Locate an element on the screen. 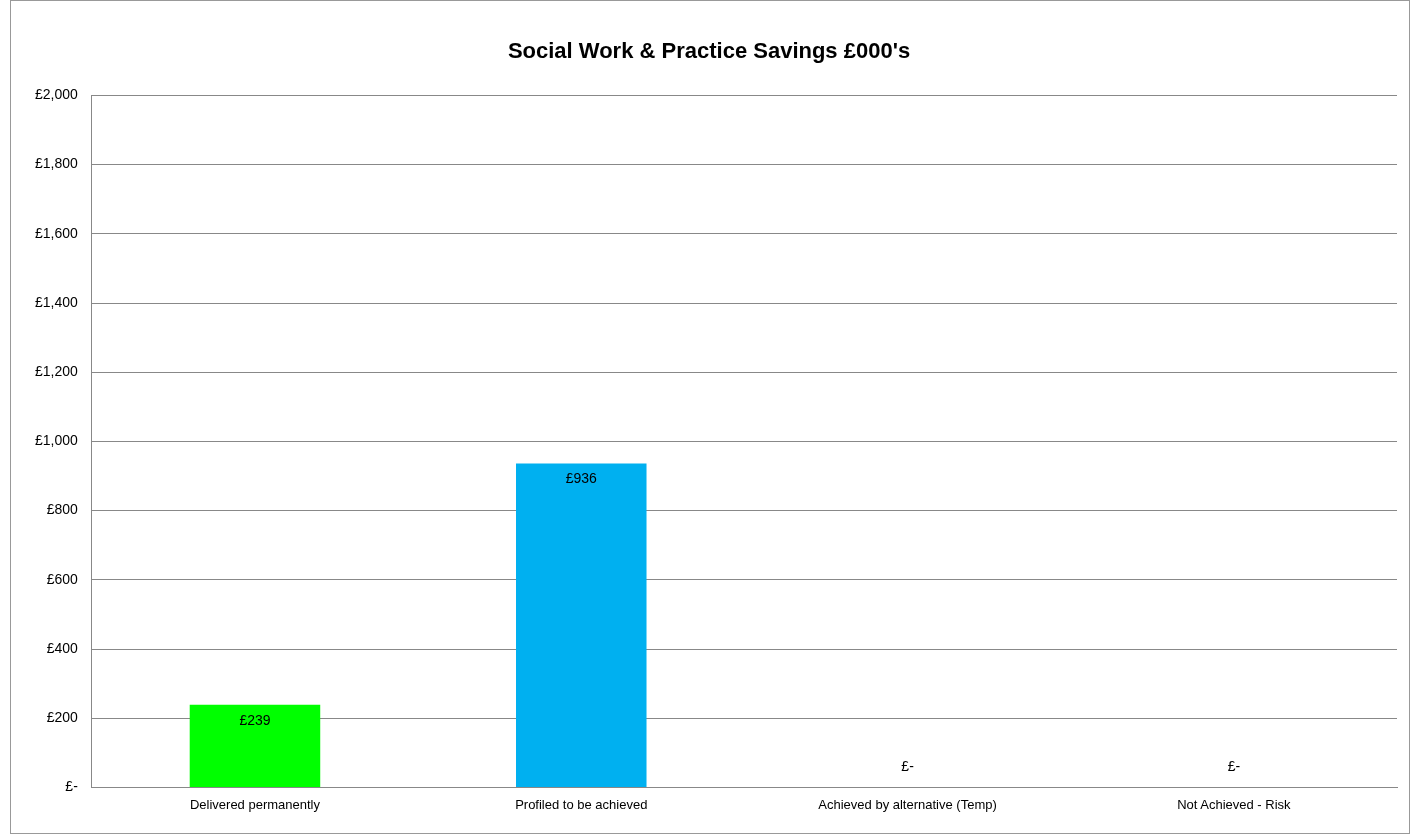 The image size is (1418, 837). y-tick-label: £2,000 is located at coordinates (56, 94).